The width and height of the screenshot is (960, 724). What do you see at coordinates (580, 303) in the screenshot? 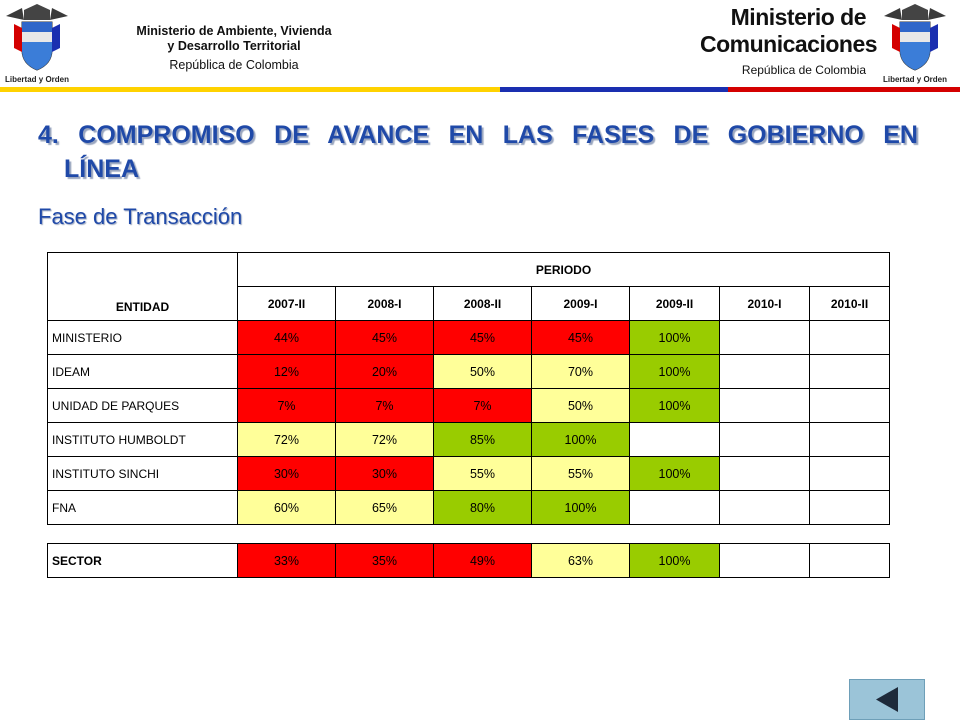
I see `period-col-header: 2009-I` at bounding box center [580, 303].